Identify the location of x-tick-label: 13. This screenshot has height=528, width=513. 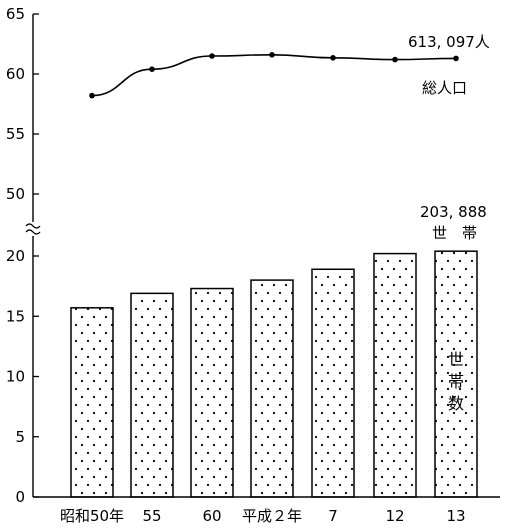
(455, 516).